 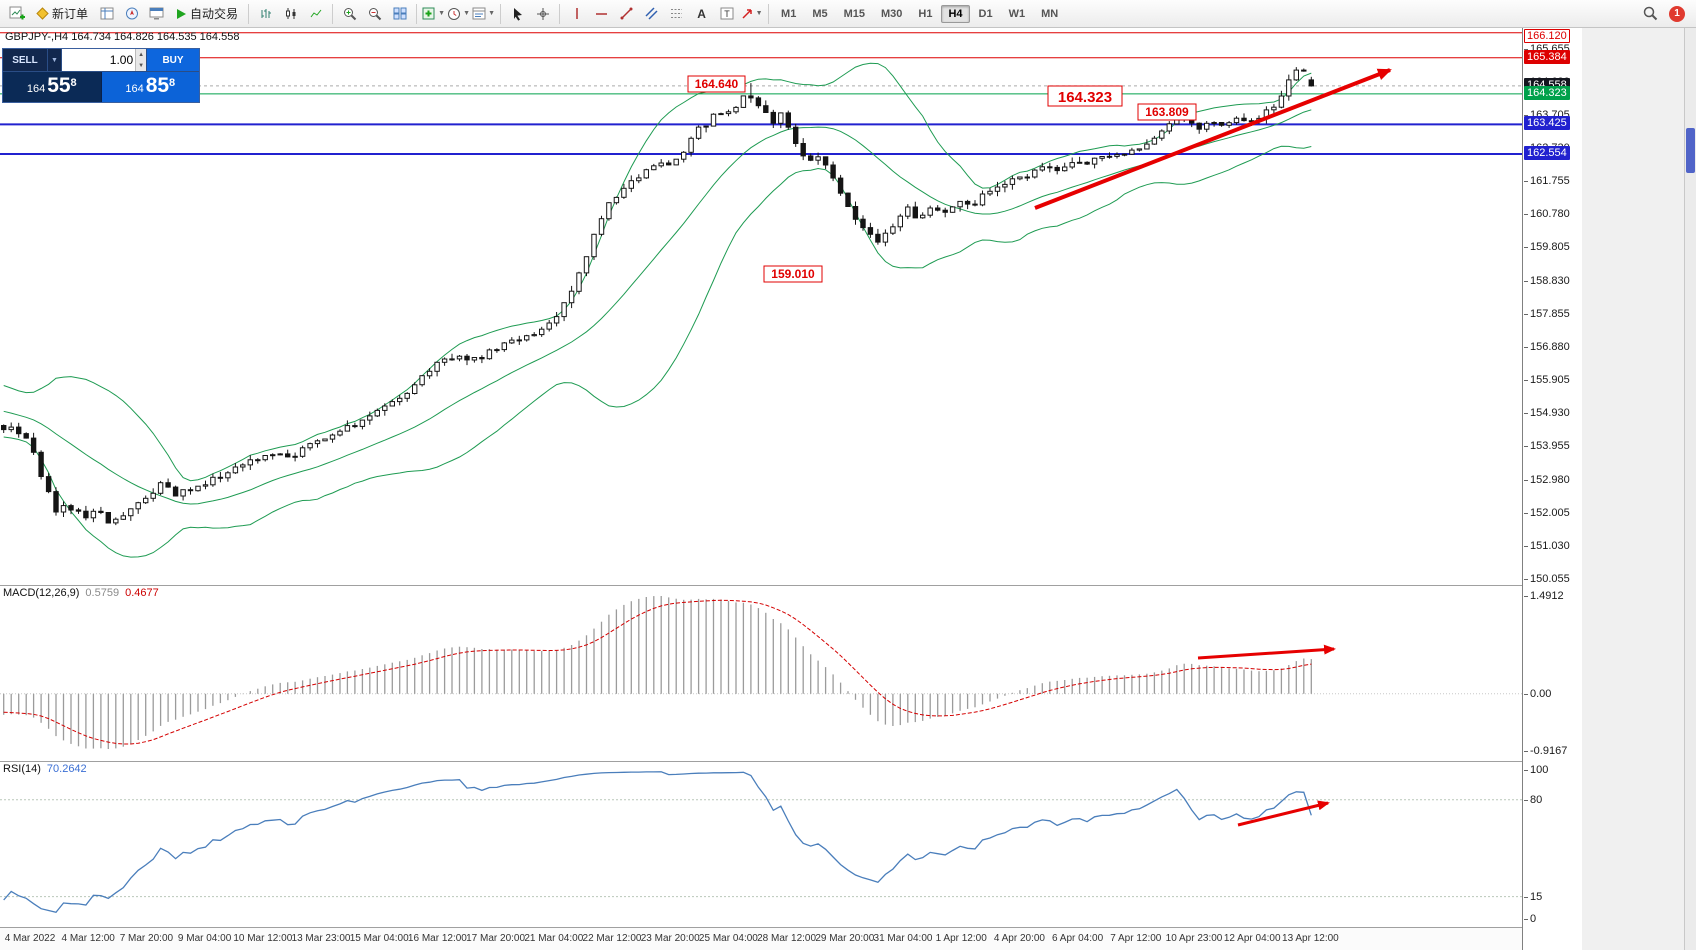 What do you see at coordinates (955, 13) in the screenshot?
I see `timeframe-button-h4: H4` at bounding box center [955, 13].